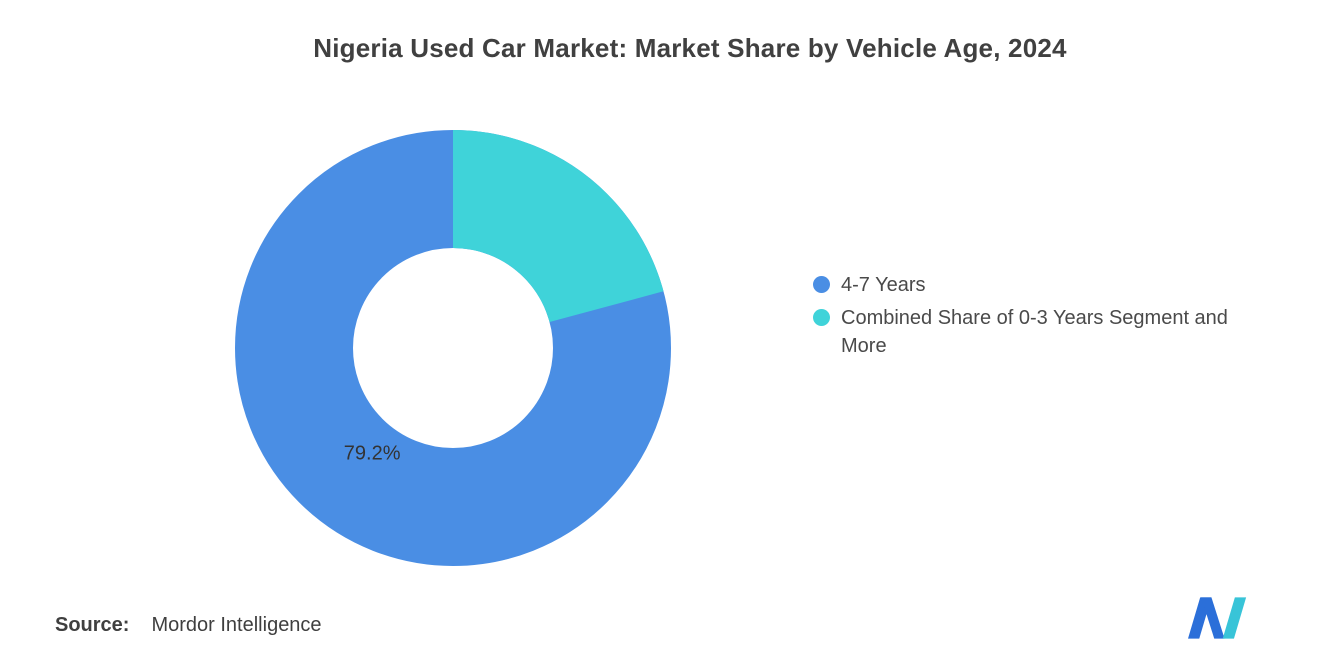 The image size is (1320, 665). I want to click on logo-shape-middle, so click(1213, 618).